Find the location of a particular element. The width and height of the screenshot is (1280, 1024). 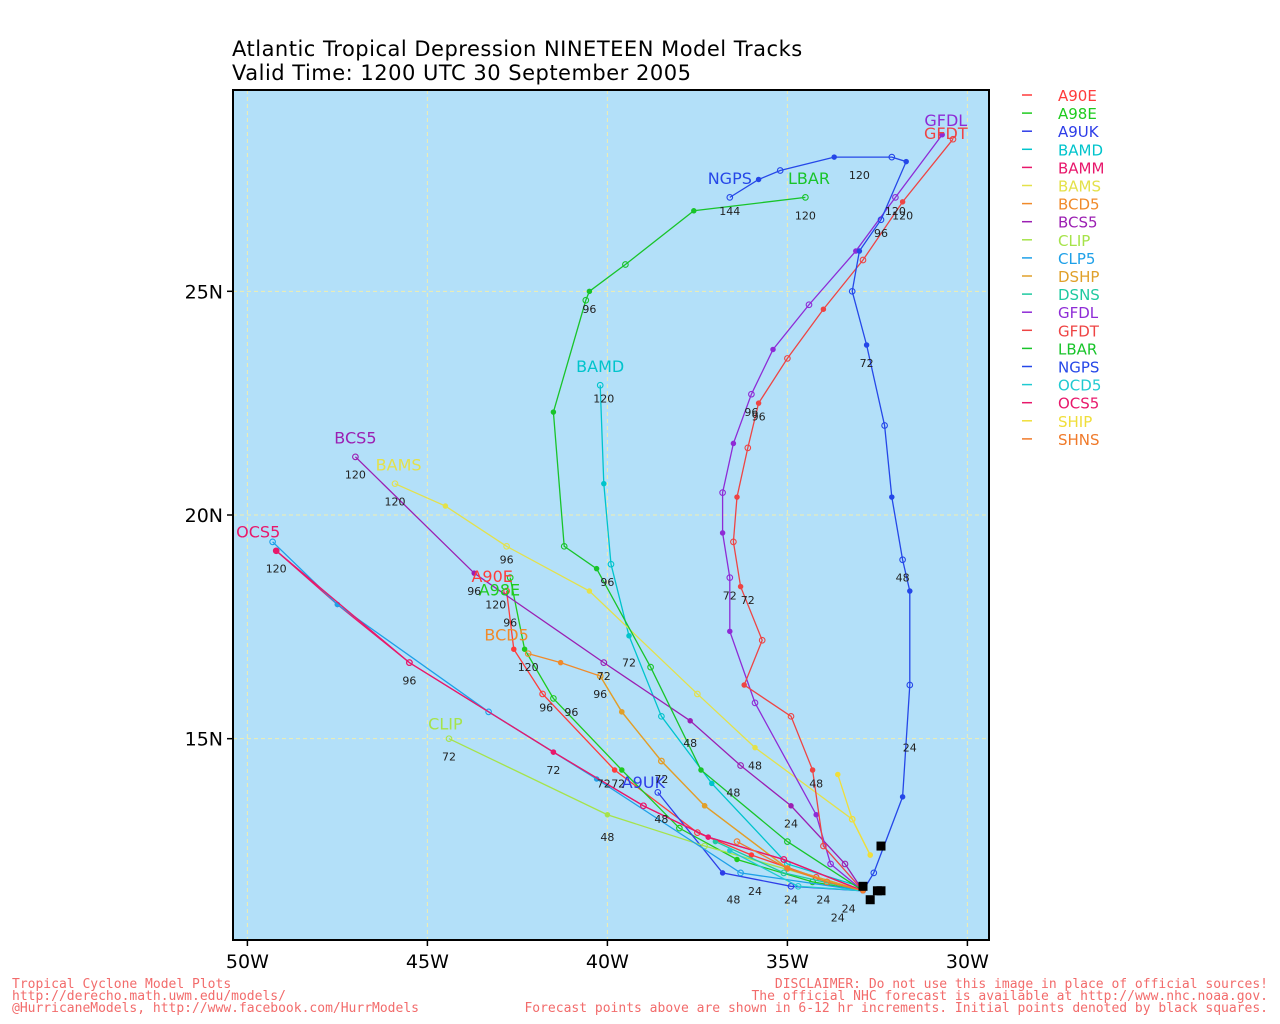

legend-label: BCD5 is located at coordinates (1079, 205).